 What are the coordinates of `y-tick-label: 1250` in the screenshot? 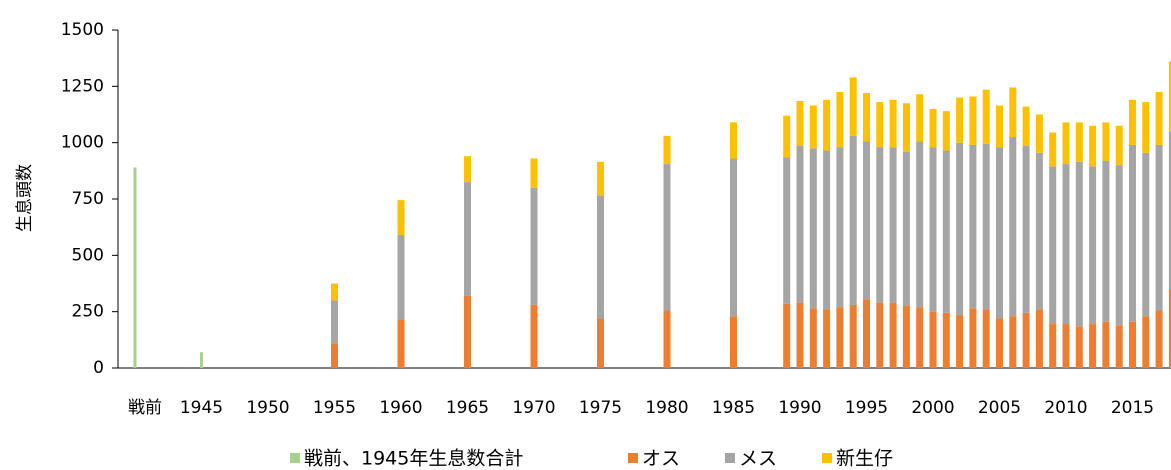 It's located at (82, 86).